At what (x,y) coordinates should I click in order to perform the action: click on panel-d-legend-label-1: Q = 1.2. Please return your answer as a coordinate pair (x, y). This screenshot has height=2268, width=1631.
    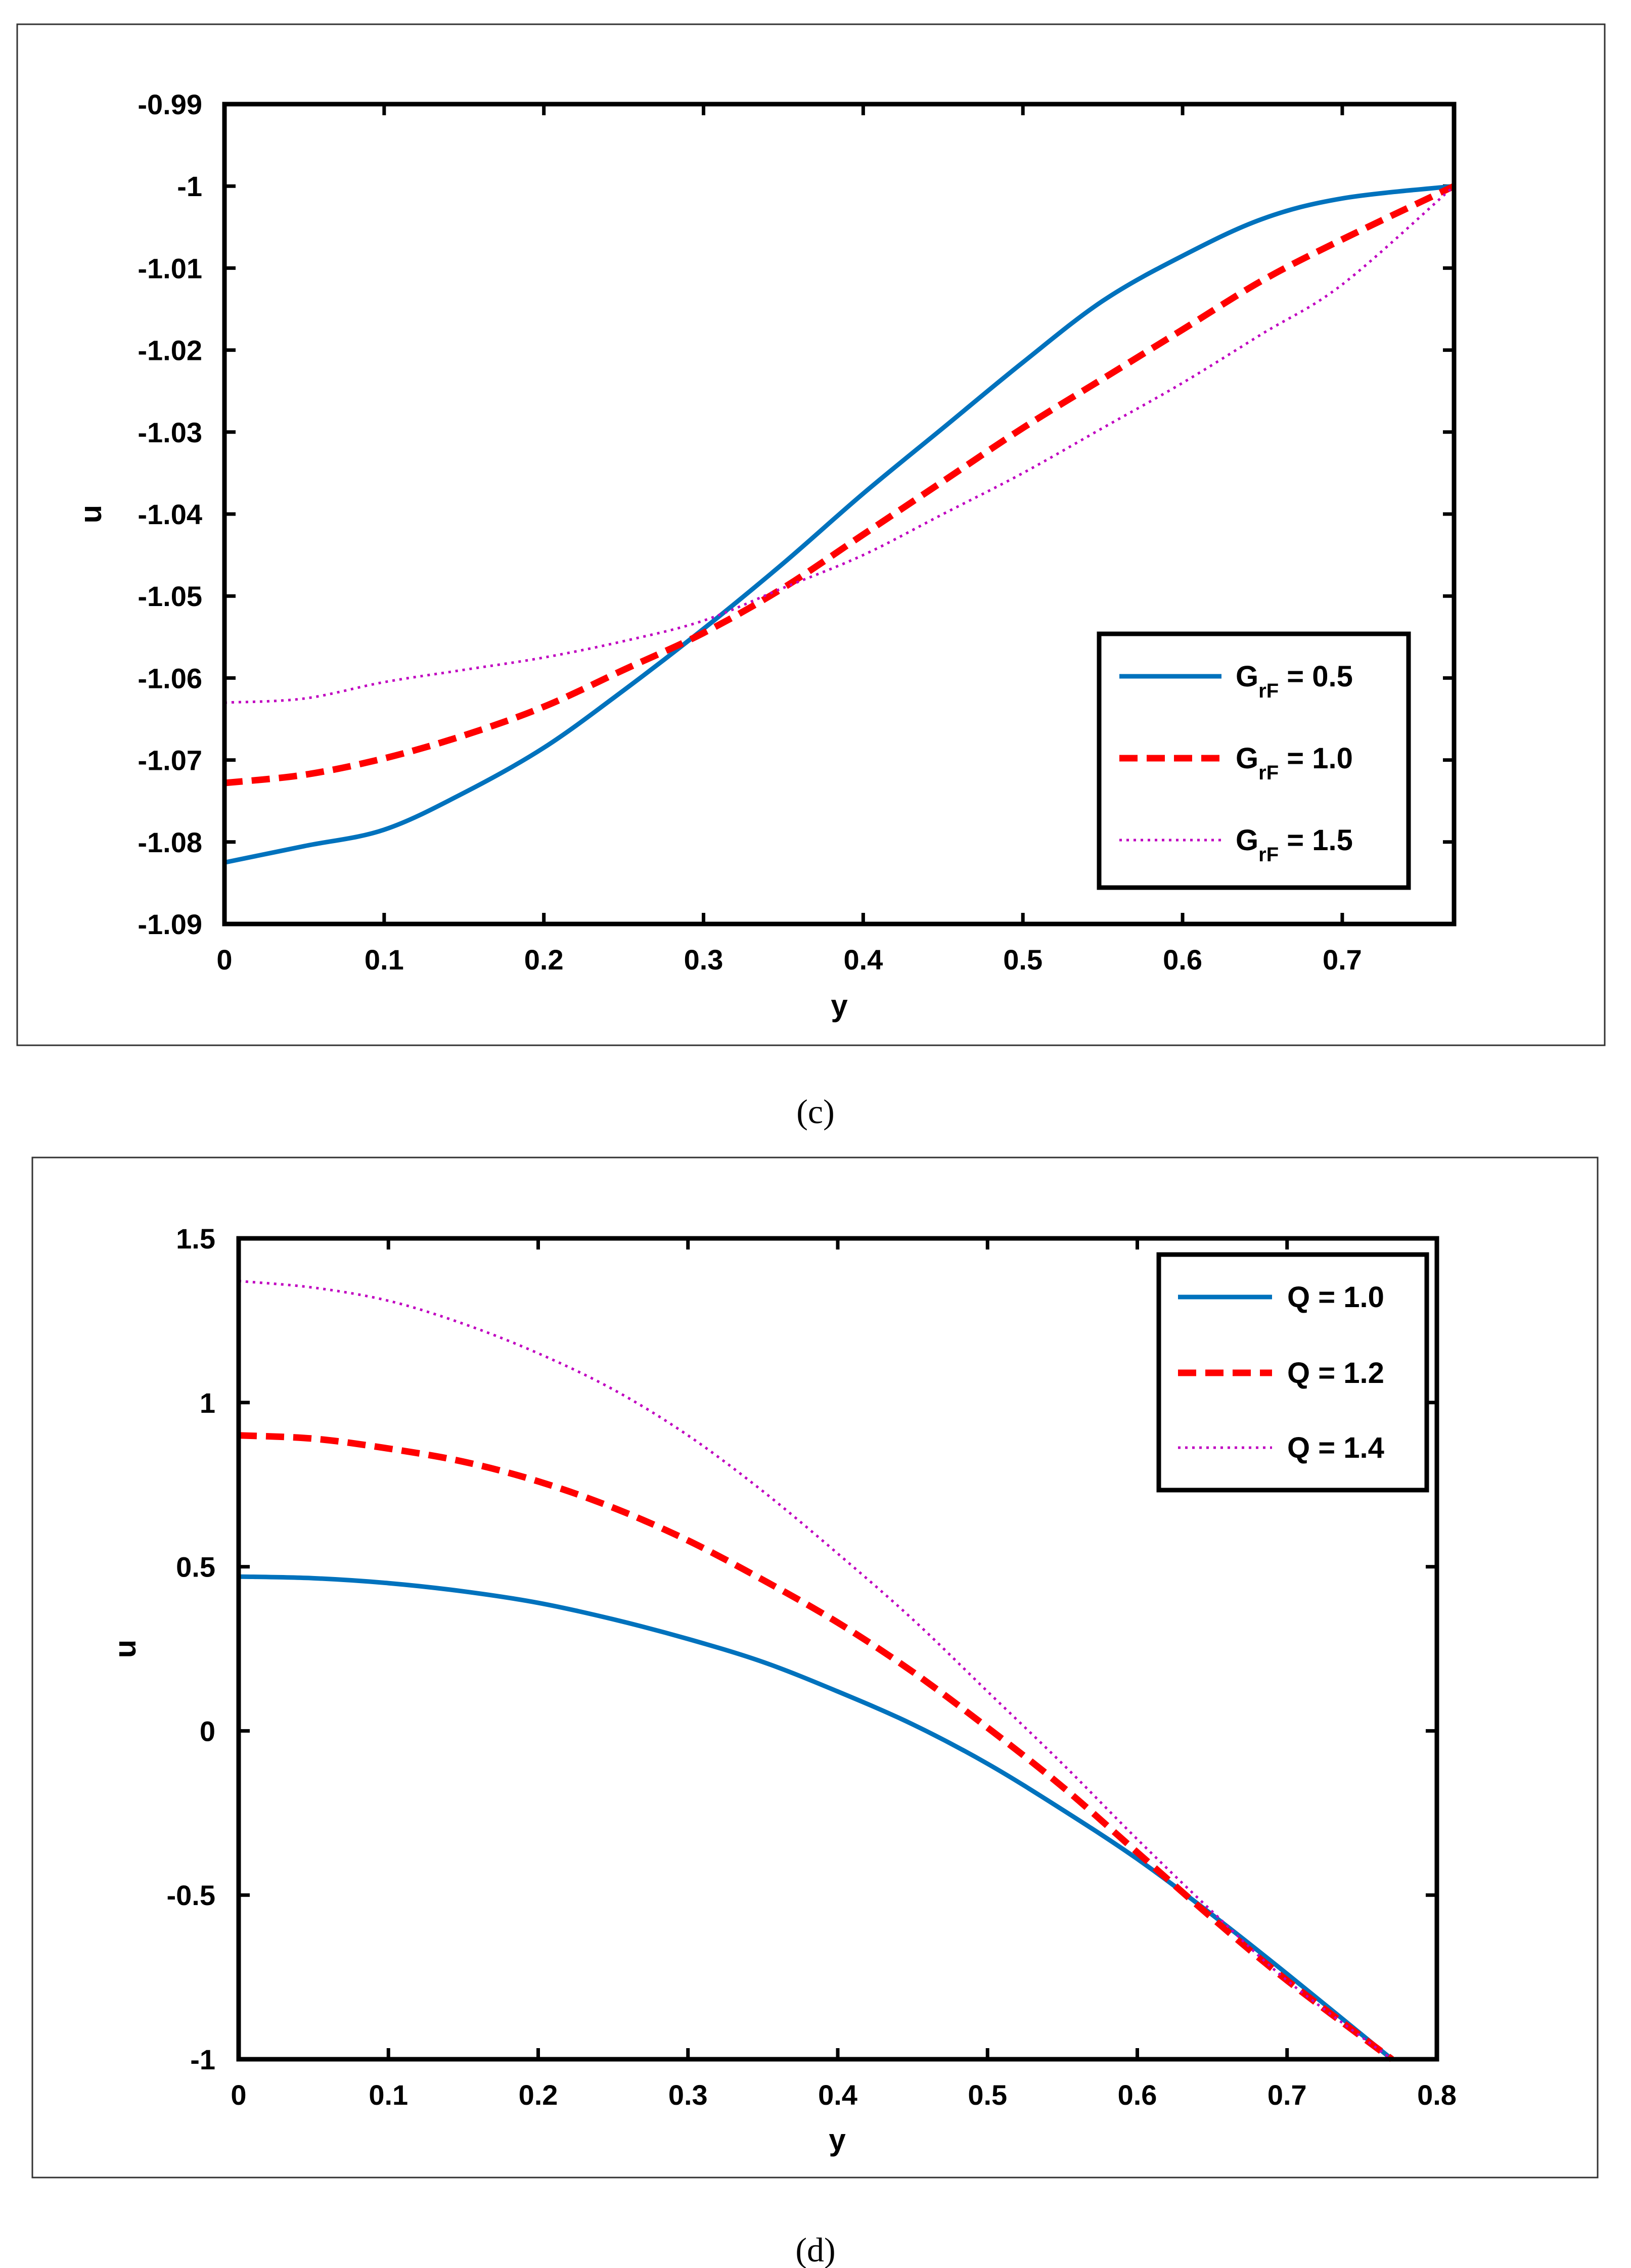
    Looking at the image, I should click on (1335, 1373).